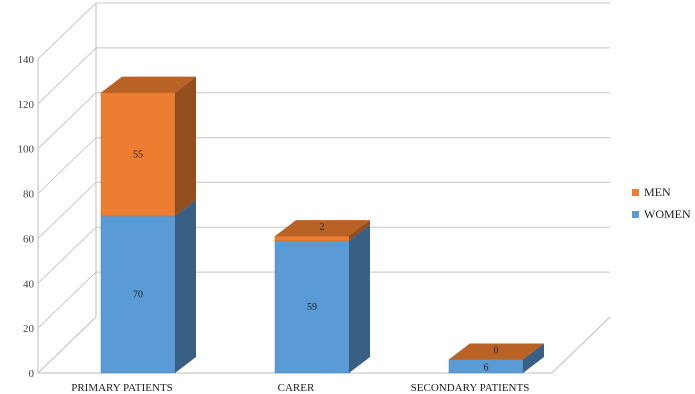  Describe the element at coordinates (533, 358) in the screenshot. I see `bar-women-2-side` at that location.